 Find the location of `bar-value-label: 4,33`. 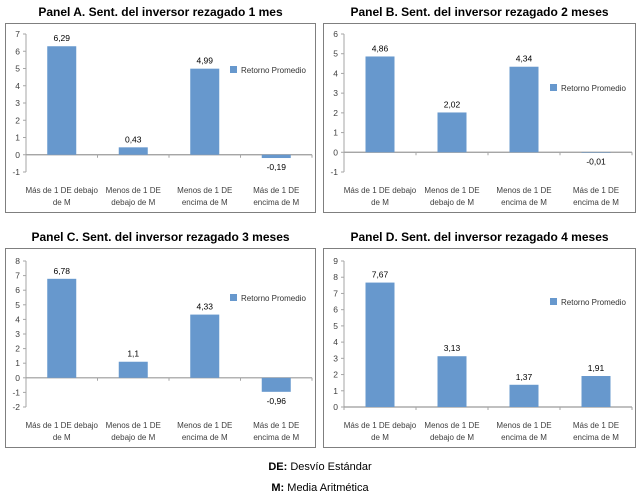

bar-value-label: 4,33 is located at coordinates (204, 307).